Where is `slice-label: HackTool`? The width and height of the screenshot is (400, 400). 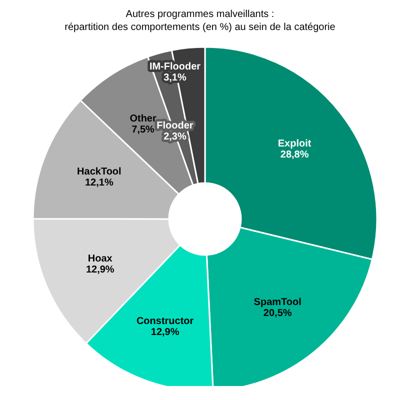
slice-label: HackTool is located at coordinates (99, 172).